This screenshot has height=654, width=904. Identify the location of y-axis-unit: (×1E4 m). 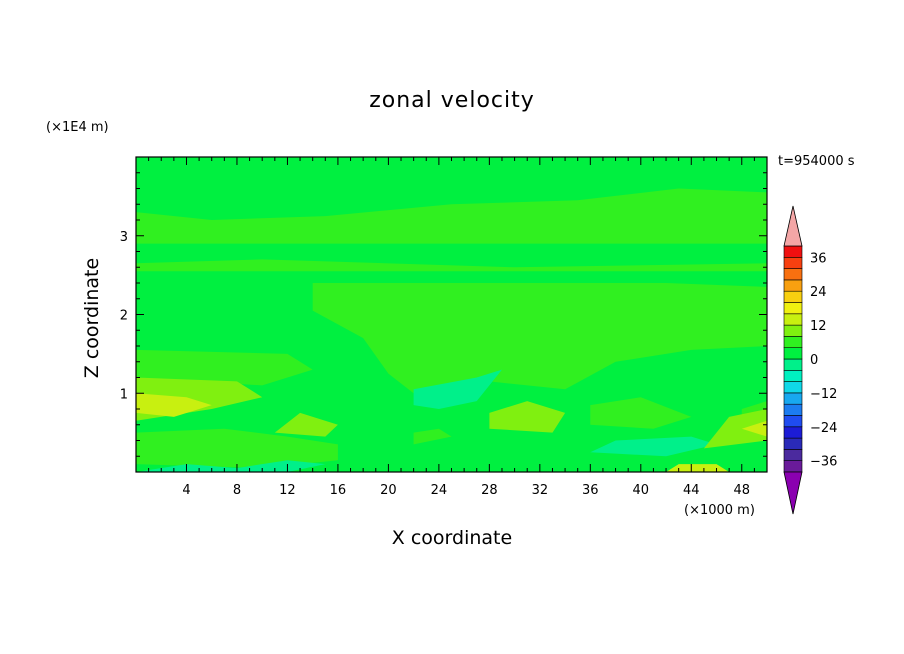
(77, 127).